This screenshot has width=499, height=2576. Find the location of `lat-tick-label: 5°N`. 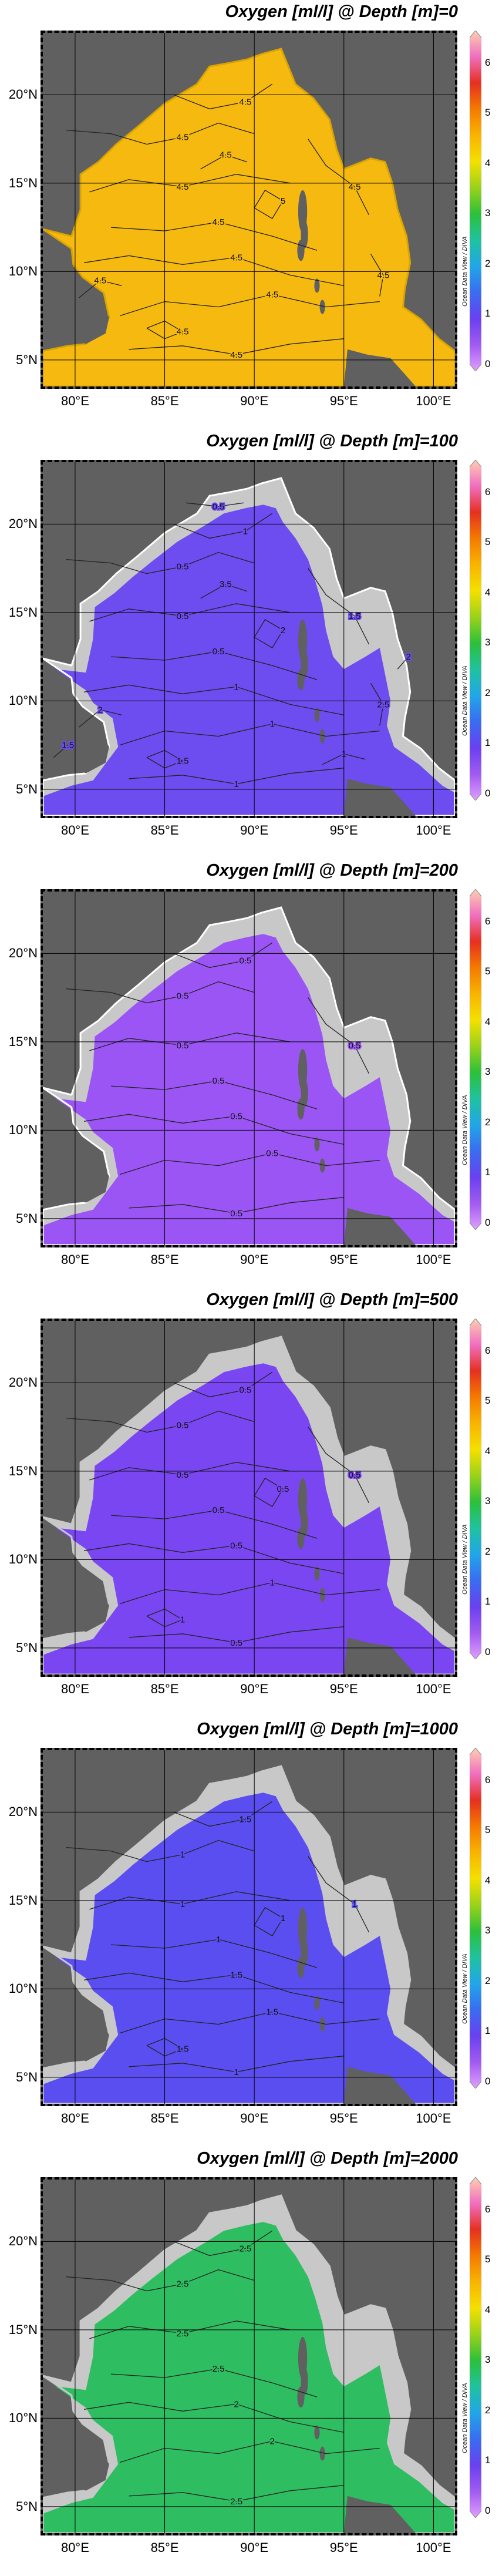

lat-tick-label: 5°N is located at coordinates (27, 788).